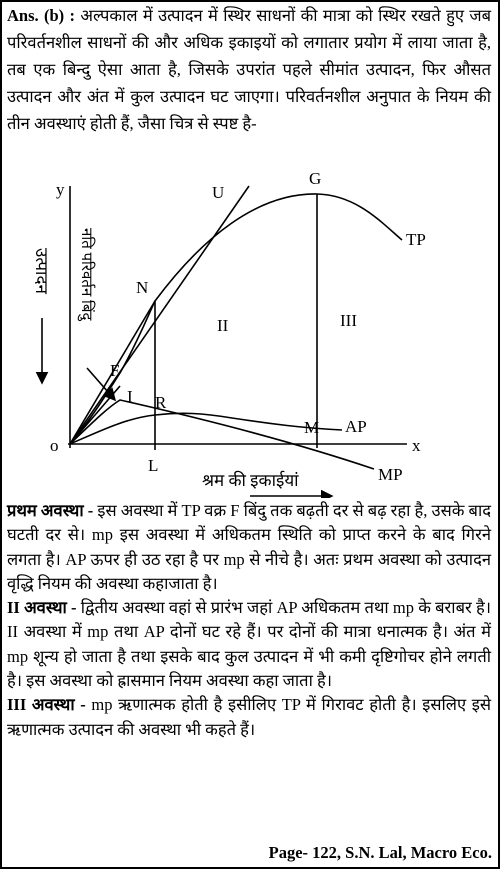 This screenshot has height=869, width=500. Describe the element at coordinates (311, 427) in the screenshot. I see `label-m: M` at that location.